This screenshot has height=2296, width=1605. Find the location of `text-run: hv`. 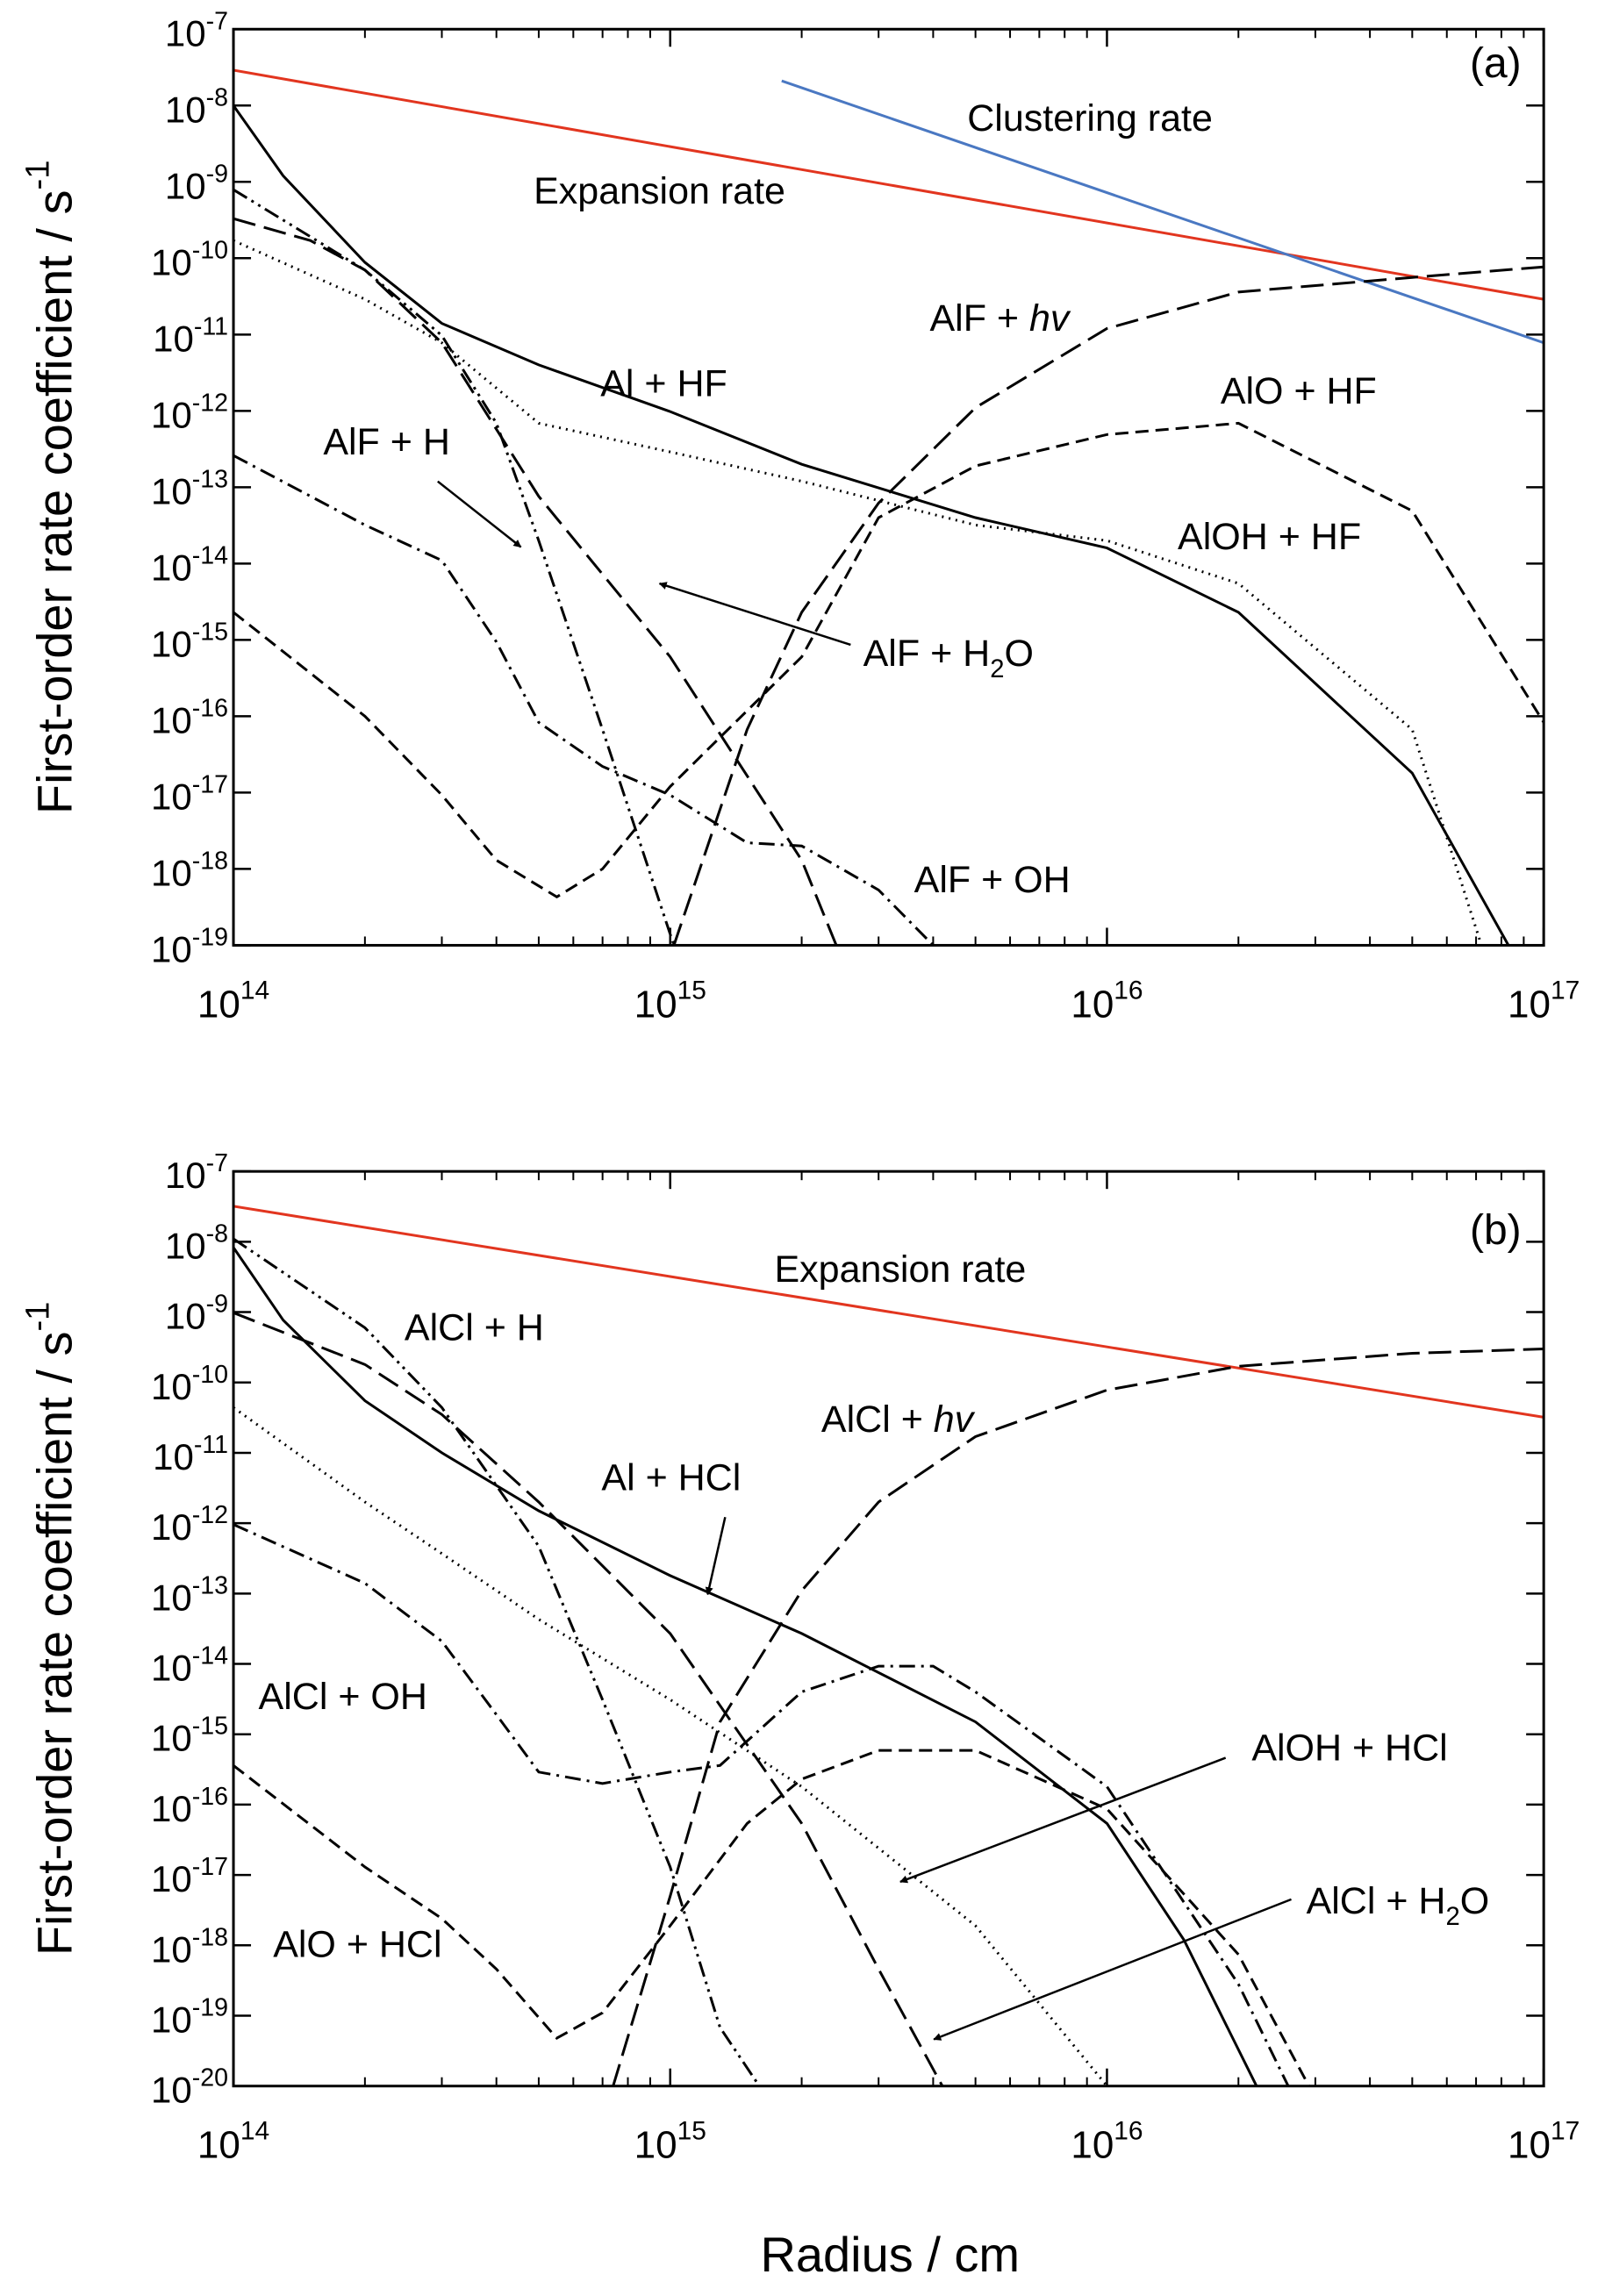

text-run: hv is located at coordinates (955, 1420).